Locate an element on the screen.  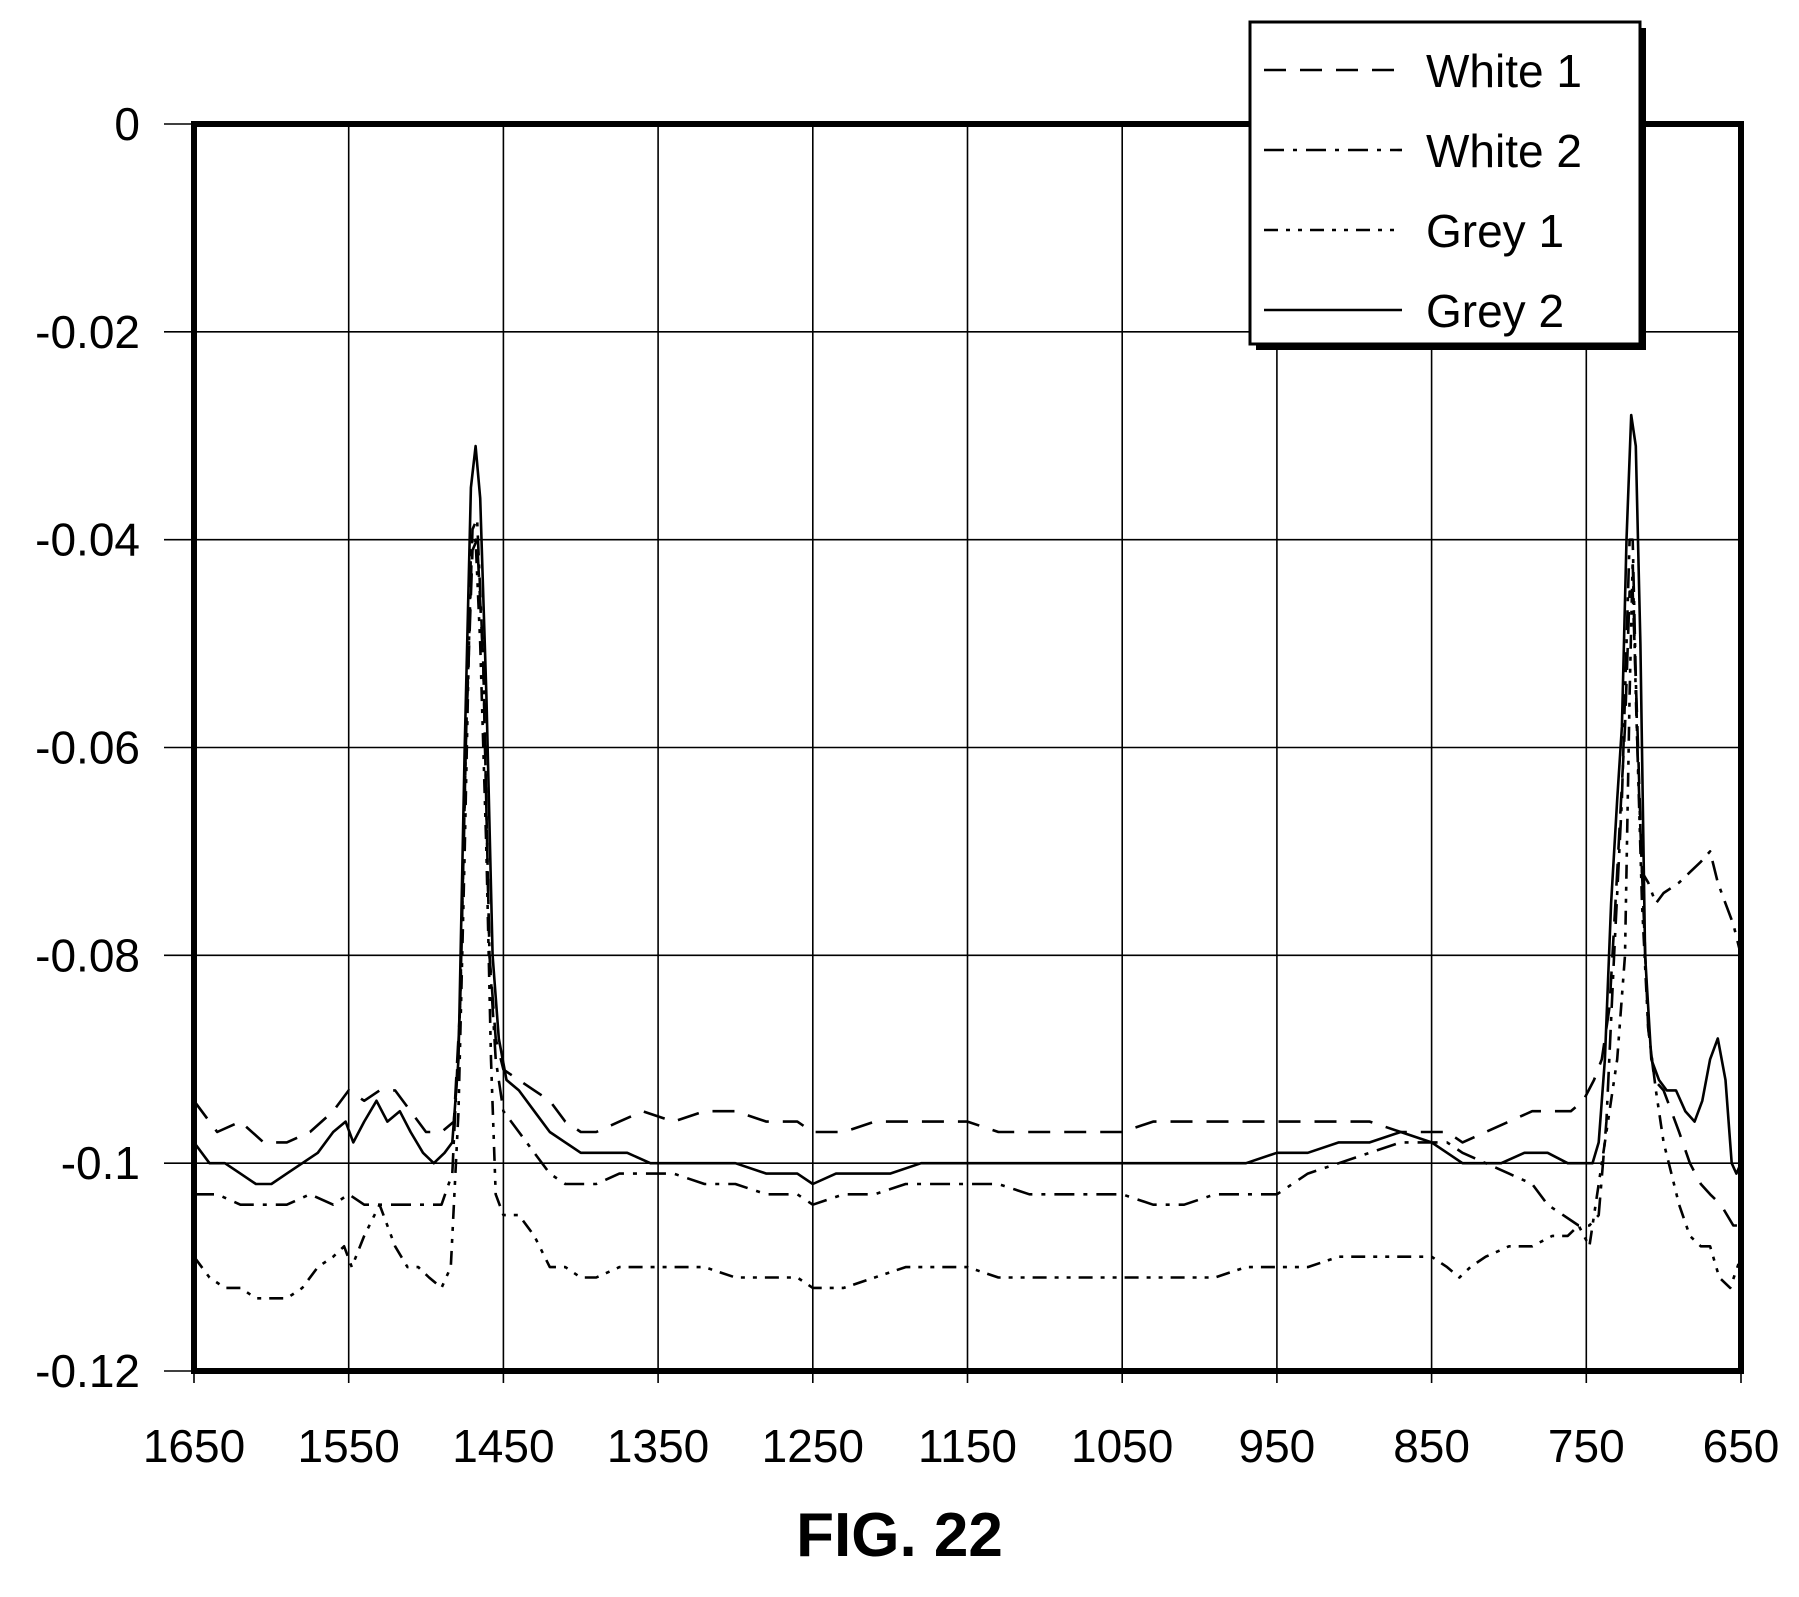
x-tick-label: 950 is located at coordinates (1277, 1446).